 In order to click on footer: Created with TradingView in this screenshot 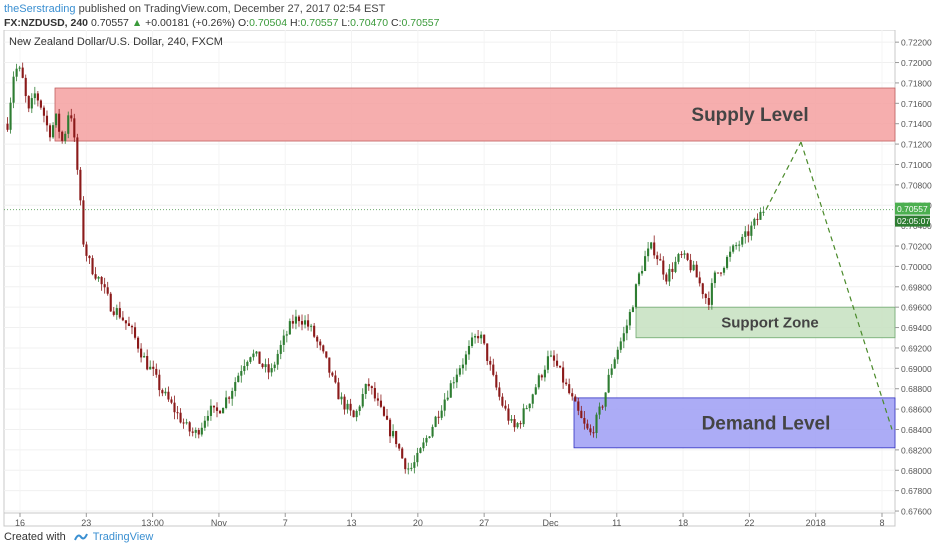, I will do `click(78, 537)`.